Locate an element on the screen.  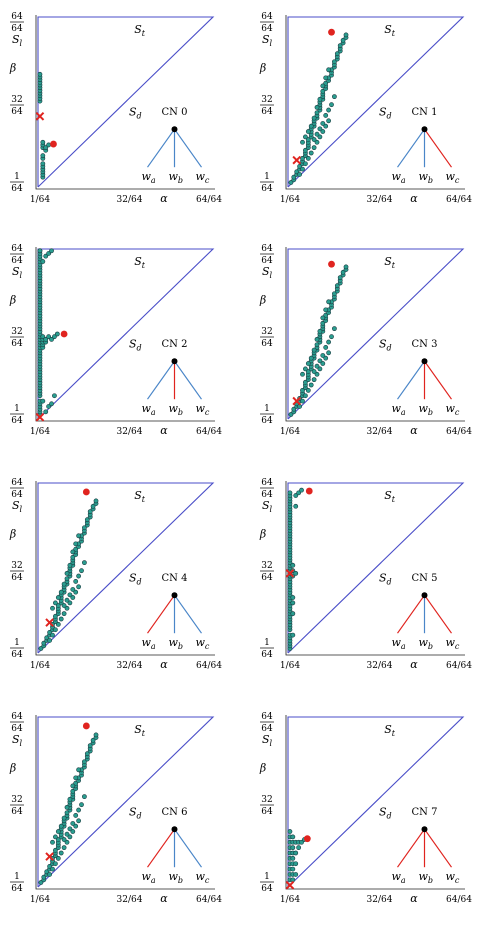
x-tick-label: 1/64 is located at coordinates (40, 200).